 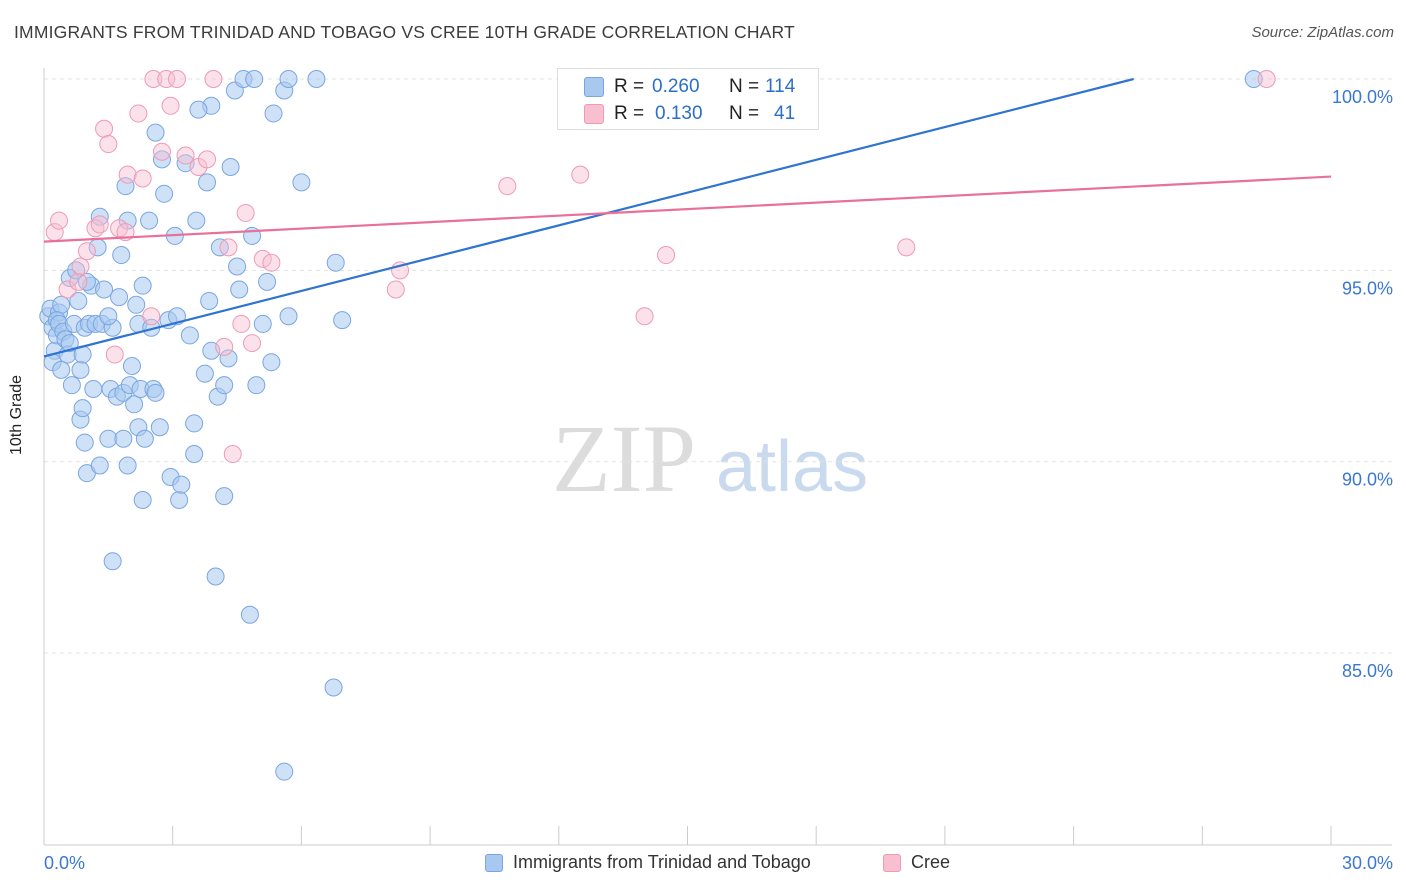 I want to click on legend-item-cree: Cree, so click(x=916, y=862).